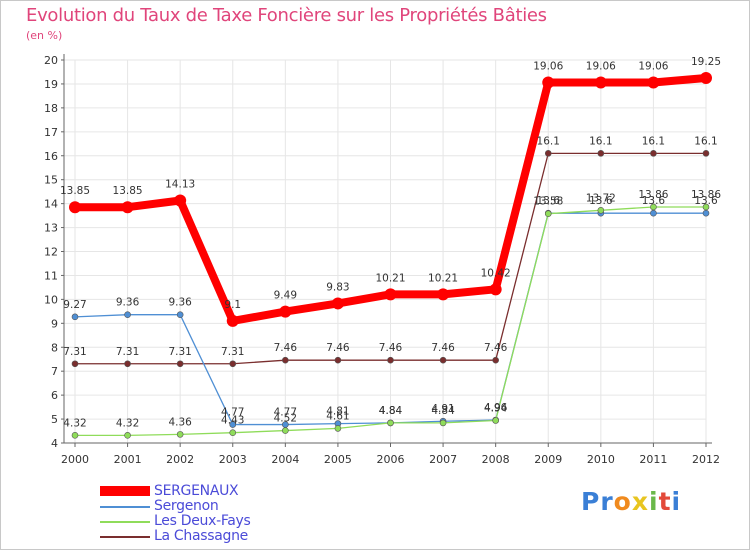 The height and width of the screenshot is (550, 750). I want to click on proxiti-logo: Proxiti, so click(631, 501).